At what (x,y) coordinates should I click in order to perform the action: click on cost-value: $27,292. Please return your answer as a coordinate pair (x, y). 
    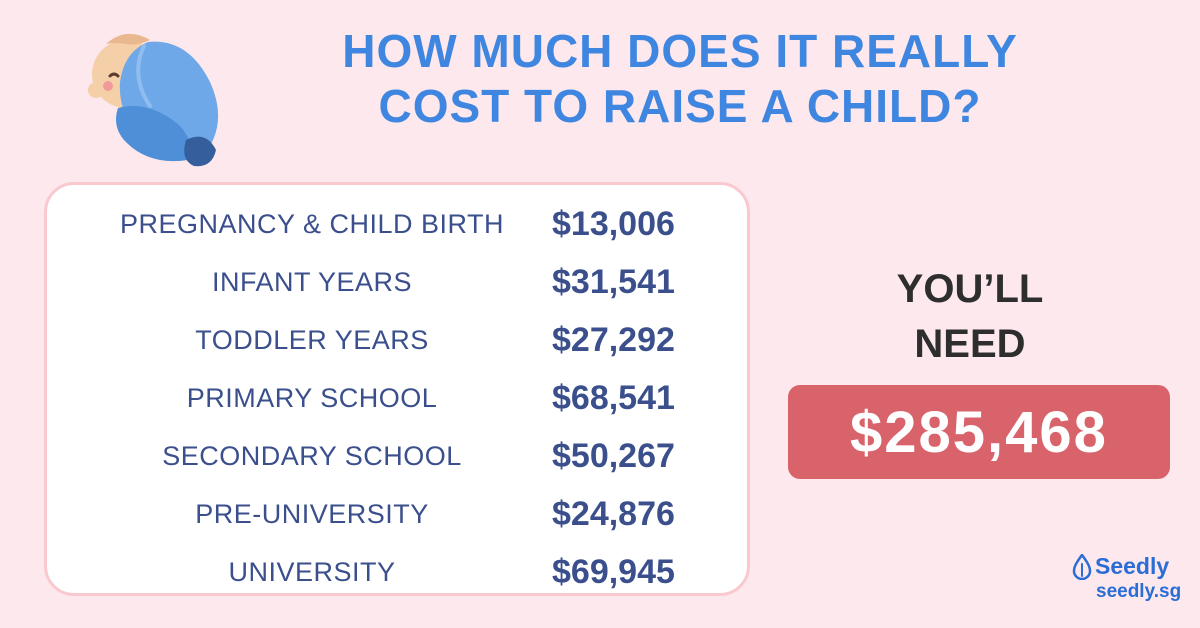
    Looking at the image, I should click on (613, 340).